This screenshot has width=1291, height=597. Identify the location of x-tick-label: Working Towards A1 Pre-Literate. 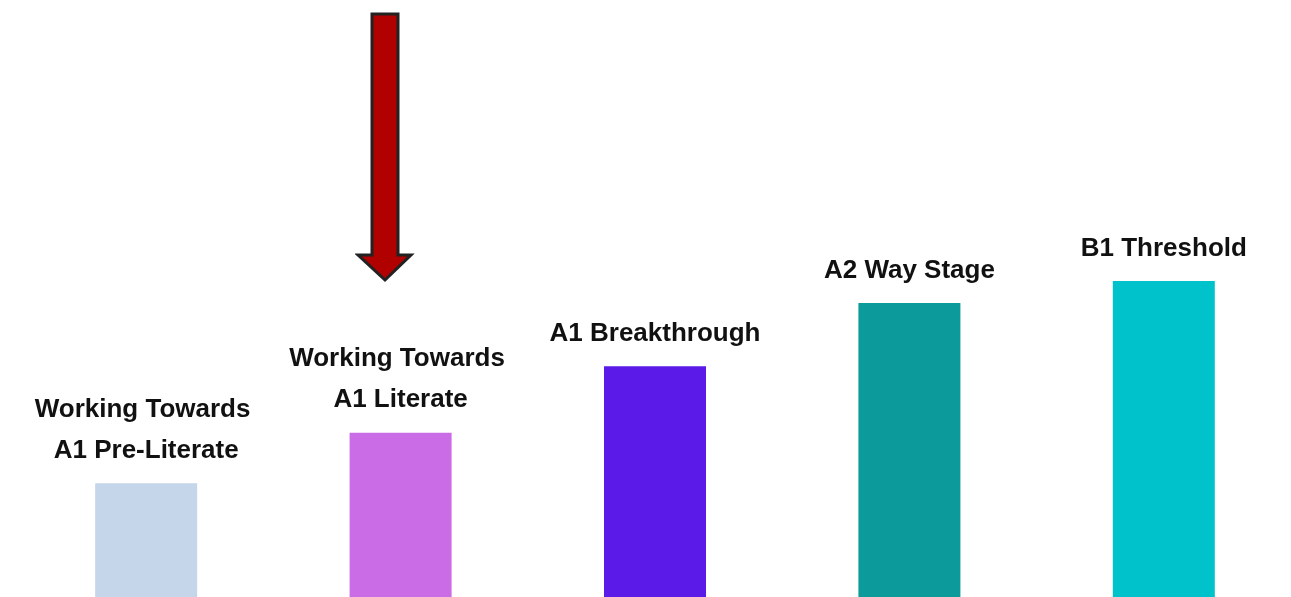
(146, 428).